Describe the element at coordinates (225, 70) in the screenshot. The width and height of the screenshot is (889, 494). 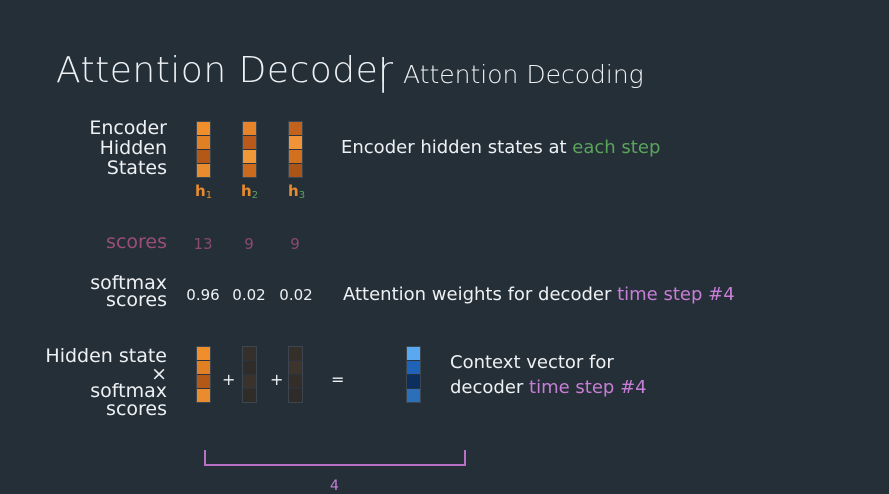
I see `page-title: Attention Decoder` at that location.